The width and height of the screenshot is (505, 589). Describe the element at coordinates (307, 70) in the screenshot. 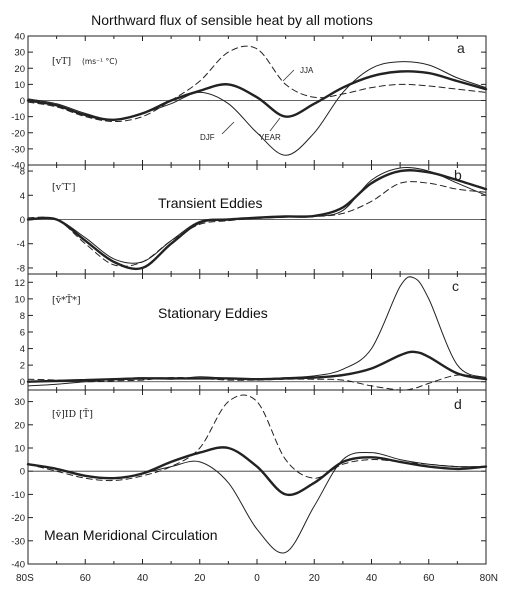

I see `annotation-jja: JJA` at that location.